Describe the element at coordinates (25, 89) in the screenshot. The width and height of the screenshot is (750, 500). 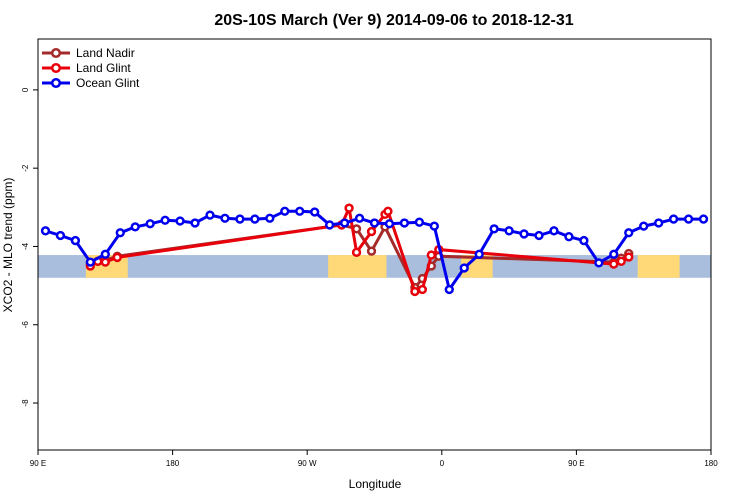
I see `y-tick-label: 0` at that location.